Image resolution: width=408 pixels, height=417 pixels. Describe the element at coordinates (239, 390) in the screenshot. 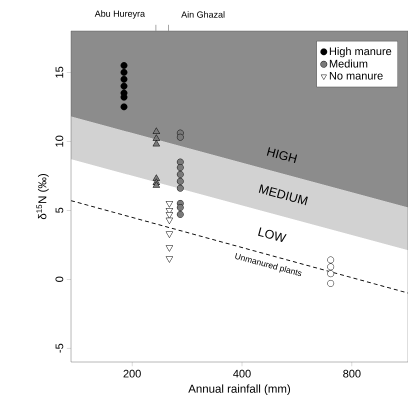

I see `x-axis-title: Annual rainfall (mm)` at that location.